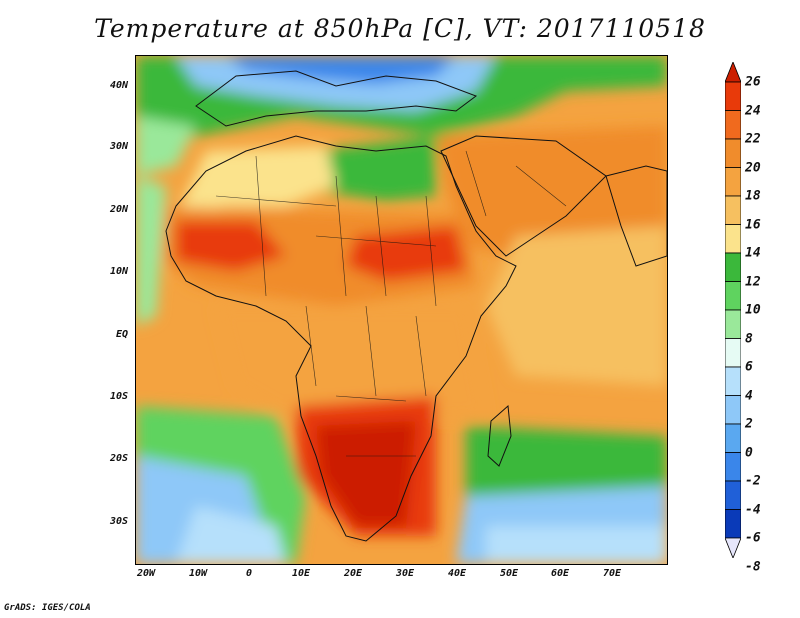  Describe the element at coordinates (118, 271) in the screenshot. I see `lat-tick-10n: 10N` at that location.